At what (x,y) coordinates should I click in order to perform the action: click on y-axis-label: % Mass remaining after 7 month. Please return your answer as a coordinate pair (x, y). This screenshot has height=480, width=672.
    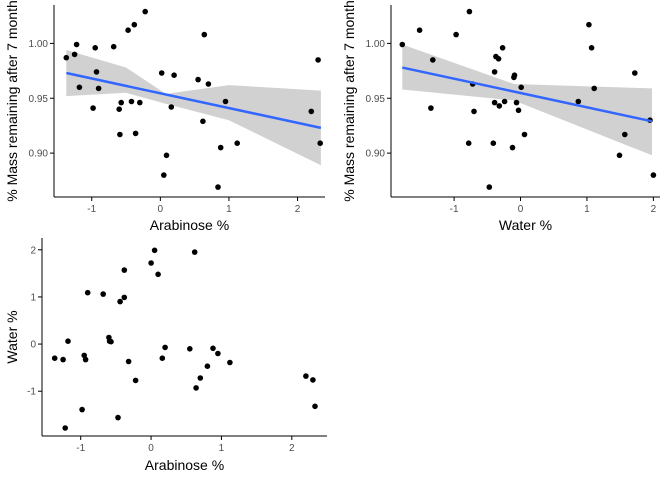
    Looking at the image, I should click on (12, 101).